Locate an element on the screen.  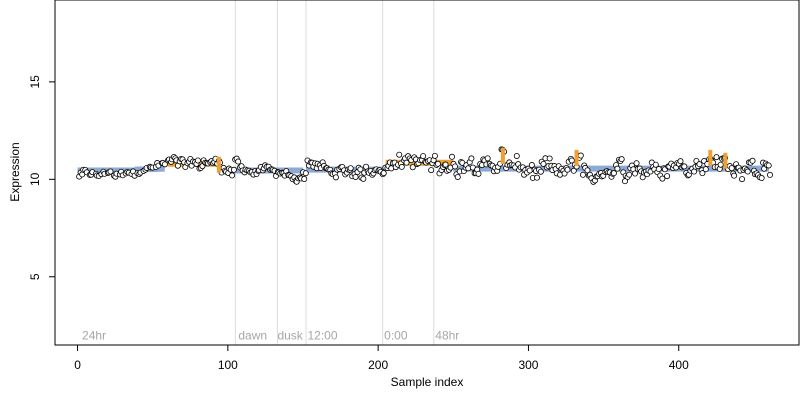
annotation-label: 0:00 is located at coordinates (396, 335).